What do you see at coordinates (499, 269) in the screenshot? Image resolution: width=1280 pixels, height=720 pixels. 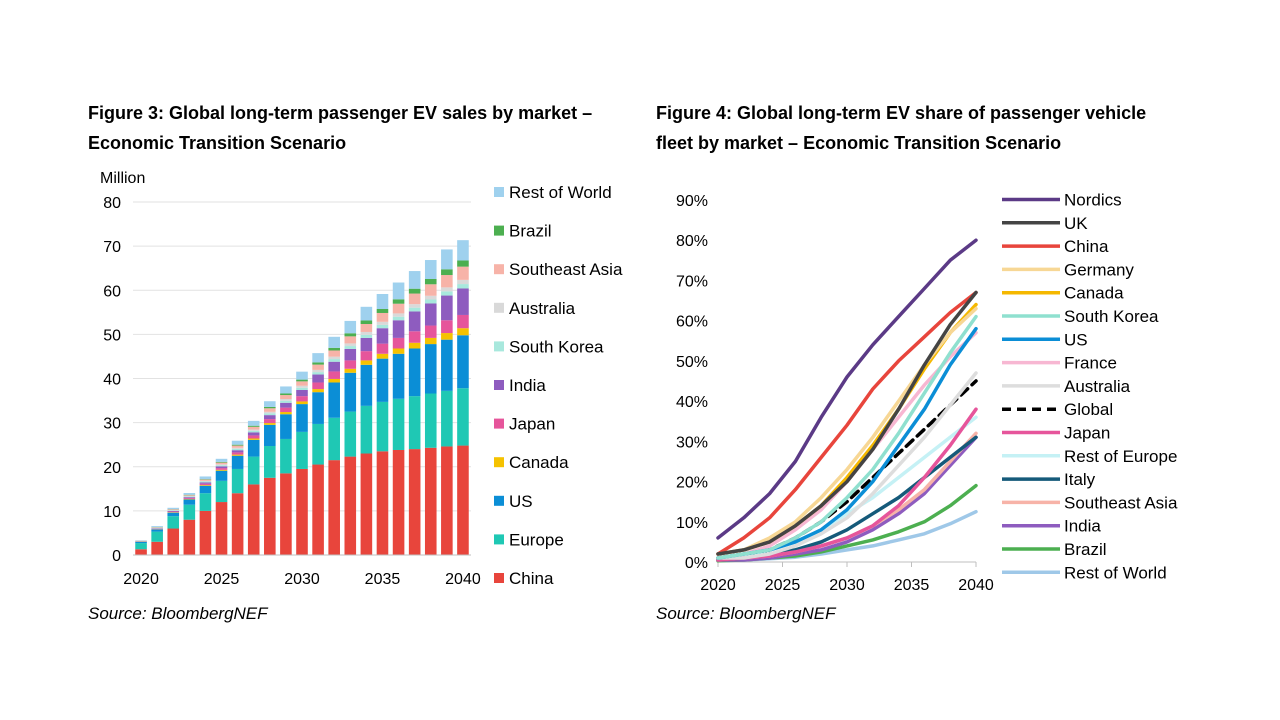 I see `legend-swatch-southeast-asia` at bounding box center [499, 269].